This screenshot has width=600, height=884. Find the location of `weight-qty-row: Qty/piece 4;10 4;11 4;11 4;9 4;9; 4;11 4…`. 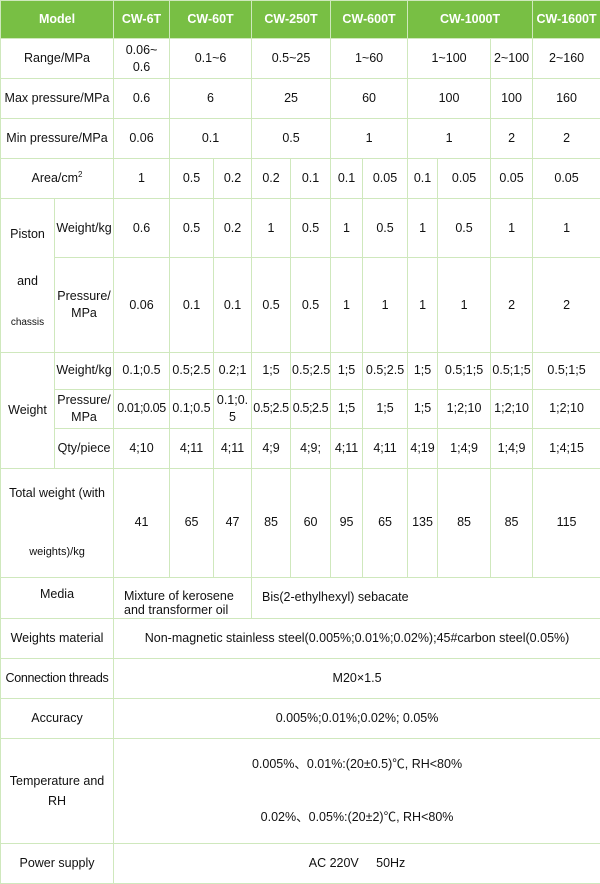

weight-qty-row: Qty/piece 4;10 4;11 4;11 4;9 4;9; 4;11 4… is located at coordinates (300, 448).